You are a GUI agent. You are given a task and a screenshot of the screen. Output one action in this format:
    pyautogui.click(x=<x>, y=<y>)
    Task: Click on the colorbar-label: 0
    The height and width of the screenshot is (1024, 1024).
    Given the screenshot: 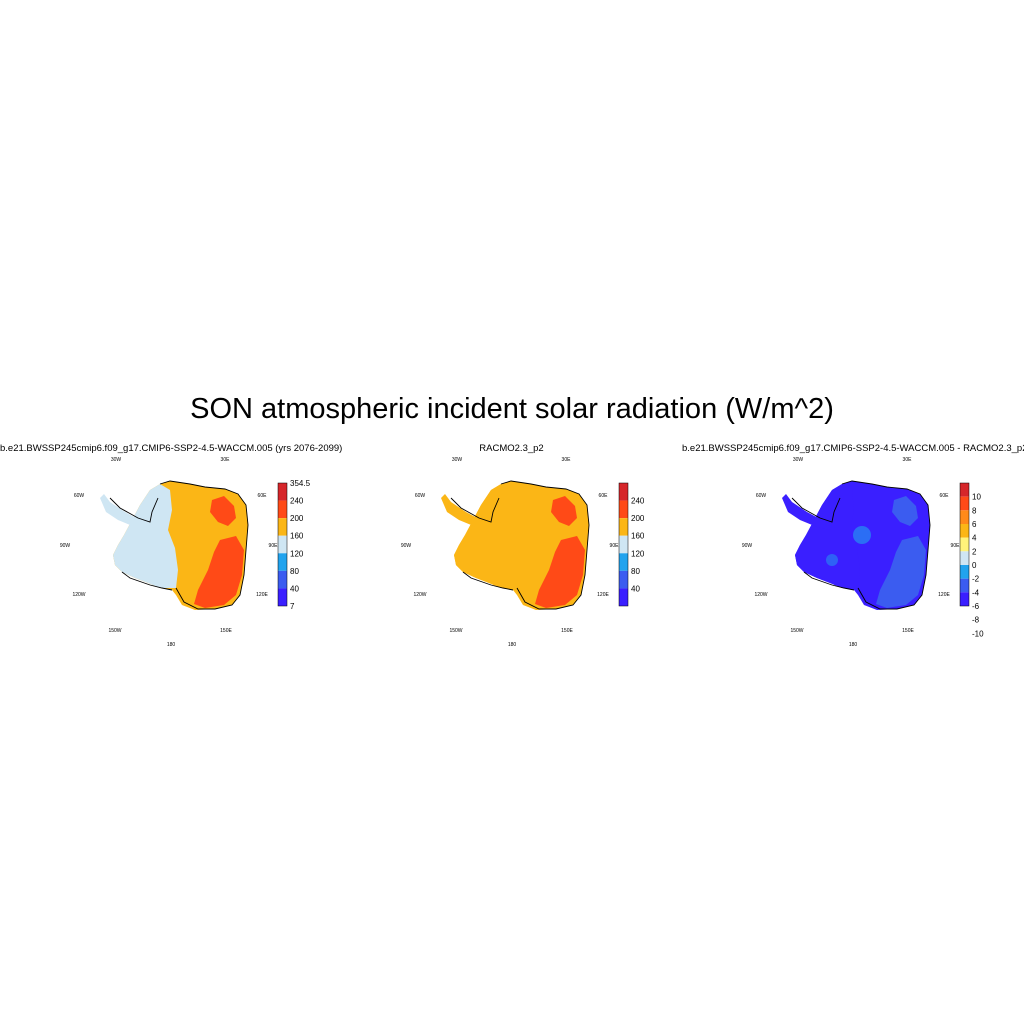 What is the action you would take?
    pyautogui.click(x=974, y=565)
    